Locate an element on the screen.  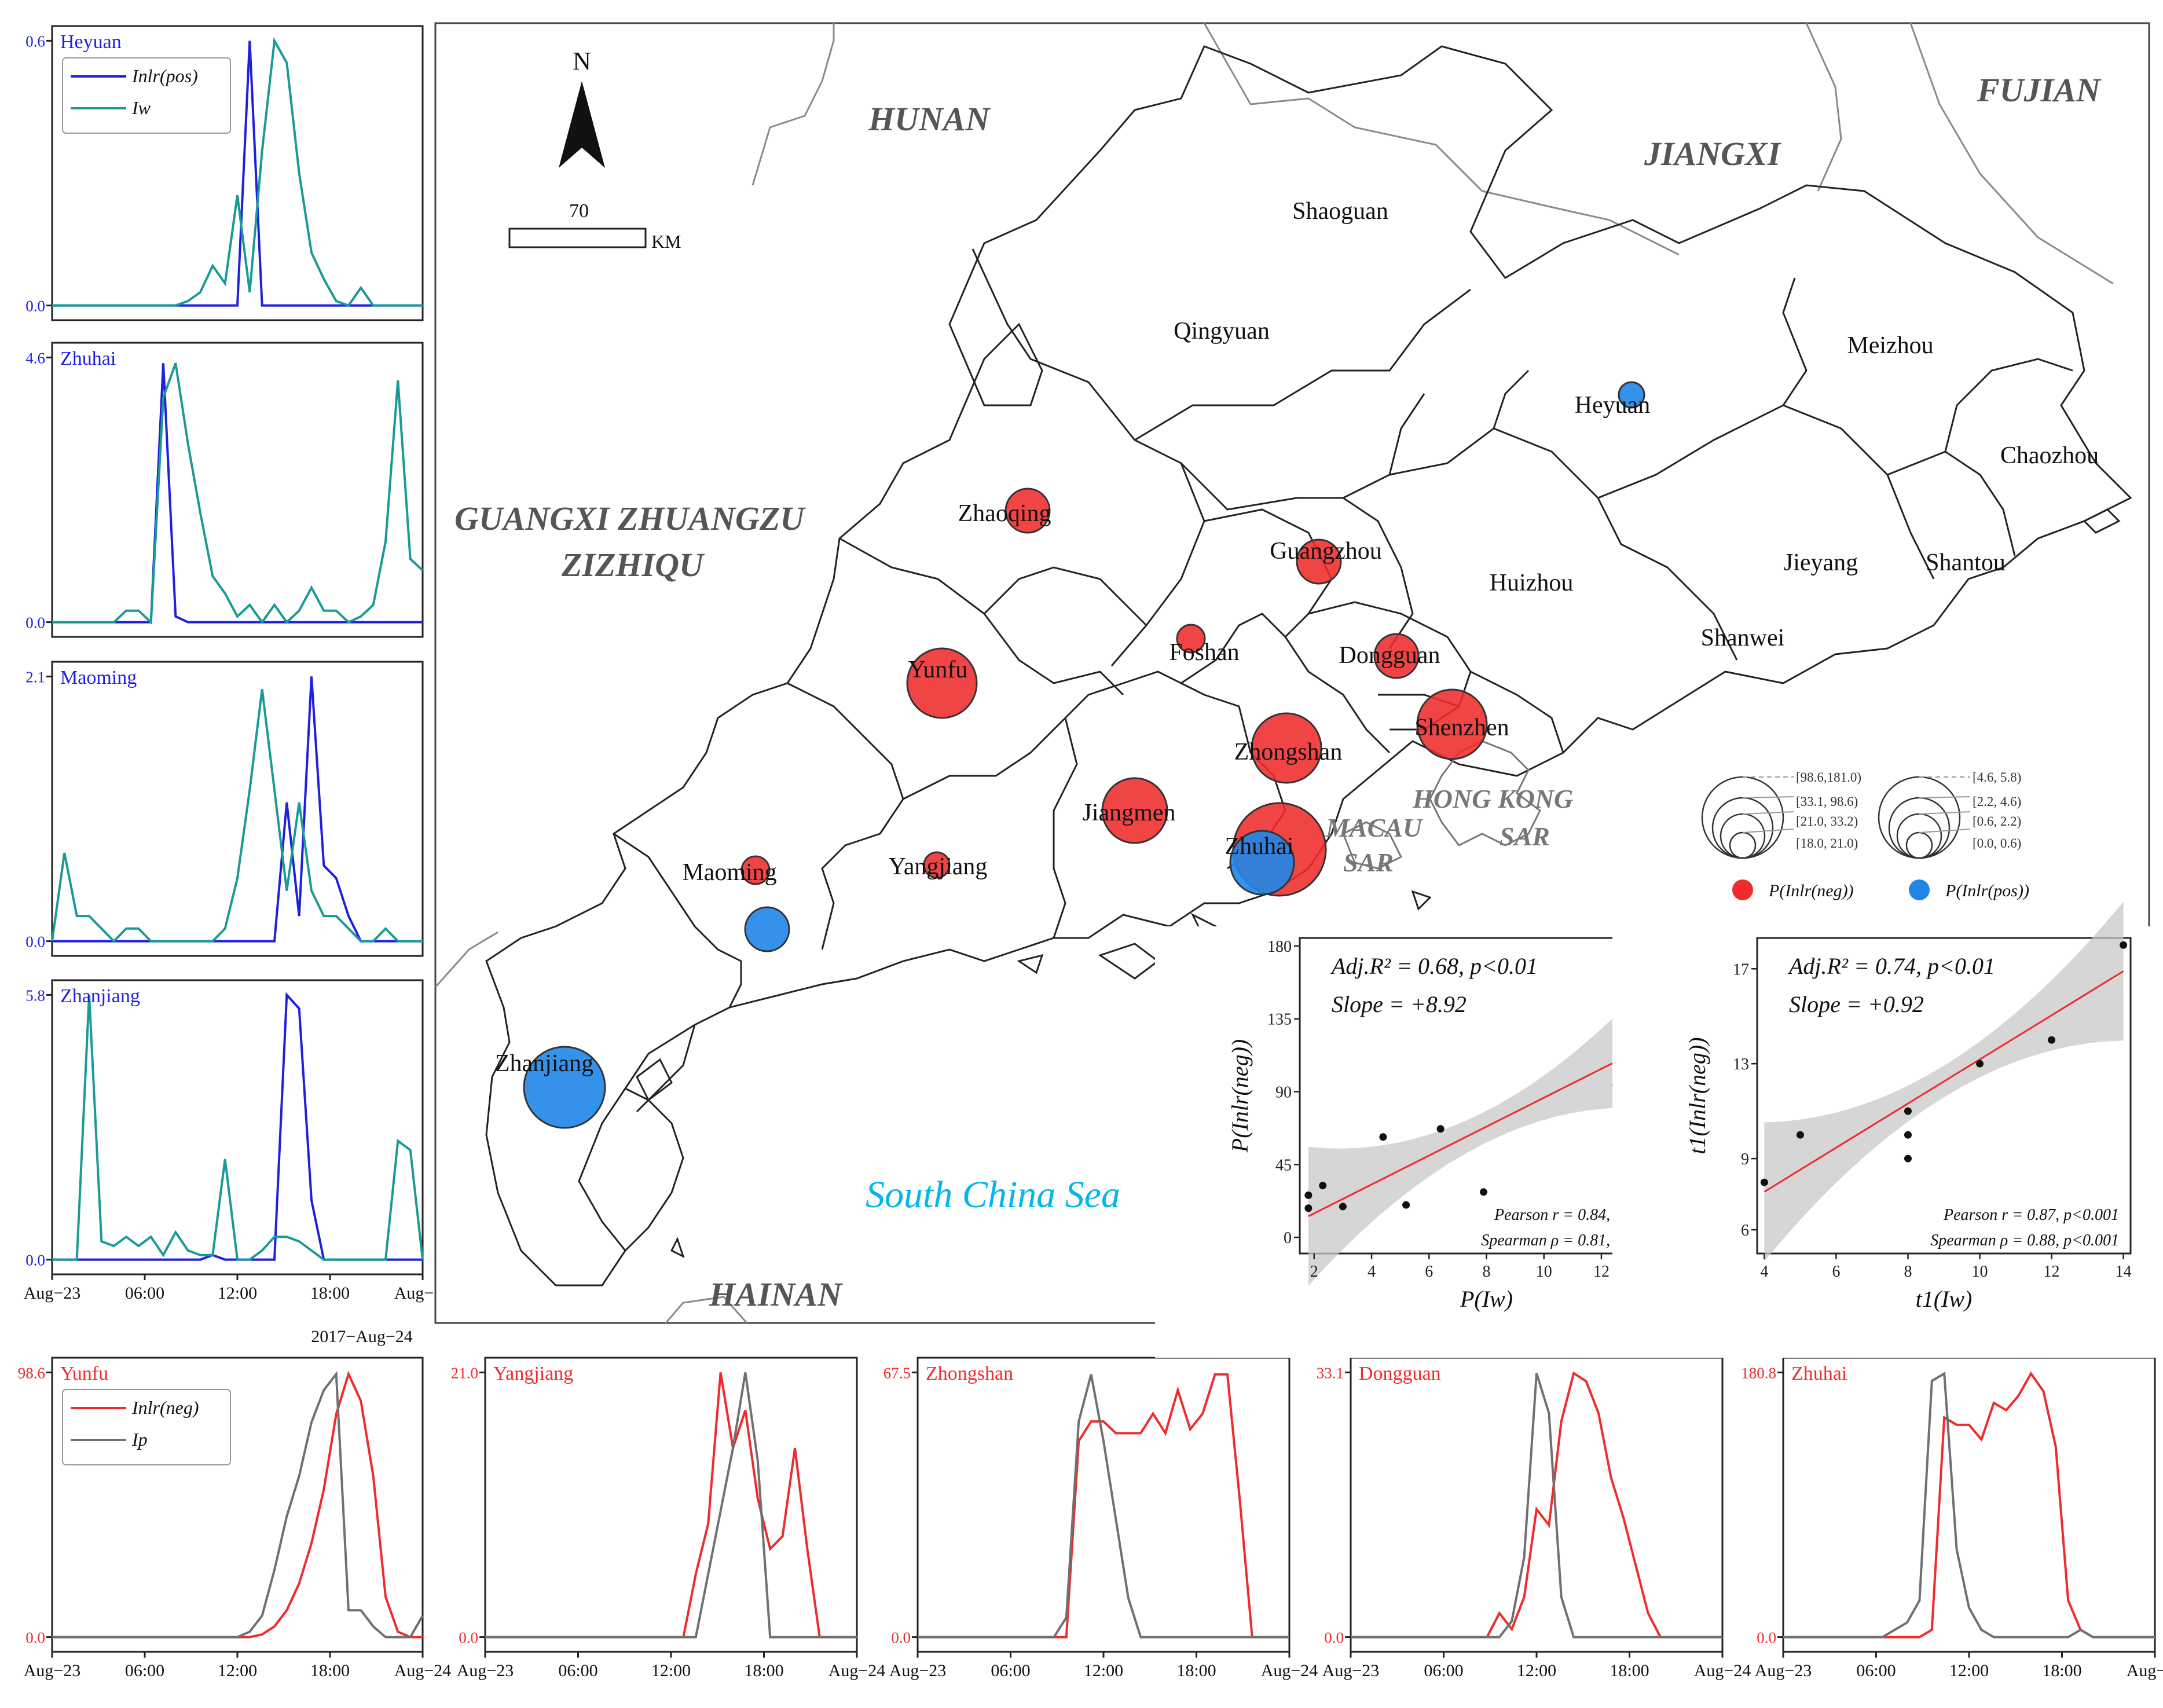
x-tick-label: 14 is located at coordinates (2124, 1272).